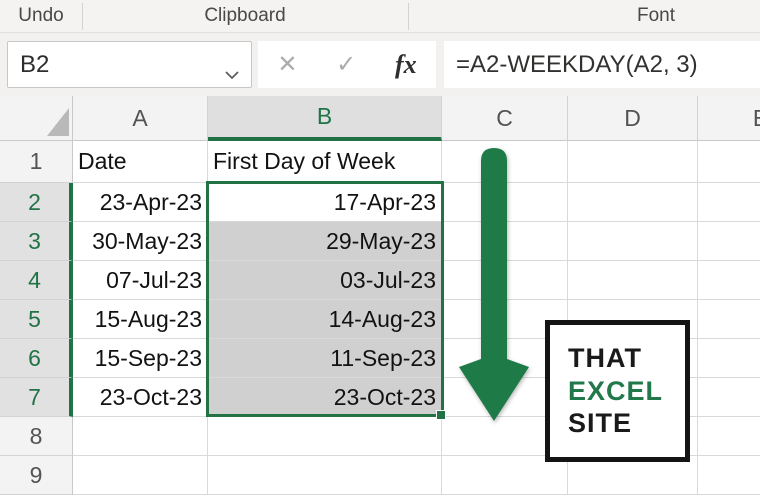  Describe the element at coordinates (505, 475) in the screenshot. I see `cell-c9` at that location.